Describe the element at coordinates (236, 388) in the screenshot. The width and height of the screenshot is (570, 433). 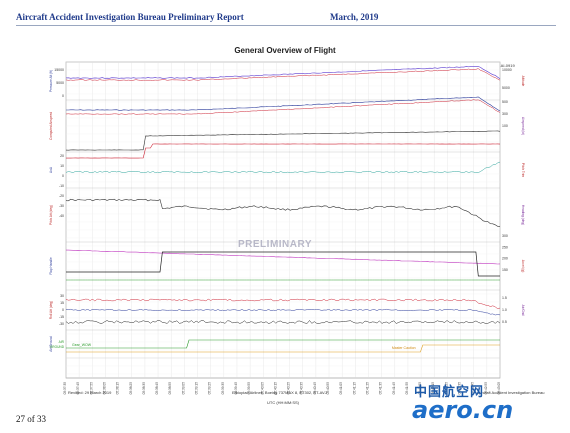
I see `time-tick-label: 05:39:45` at that location.